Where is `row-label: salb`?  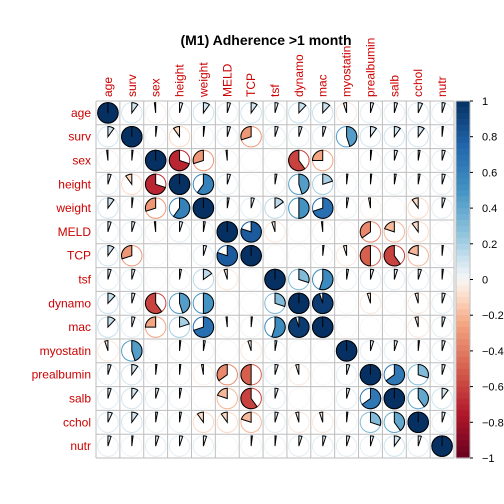
row-label: salb is located at coordinates (80, 399).